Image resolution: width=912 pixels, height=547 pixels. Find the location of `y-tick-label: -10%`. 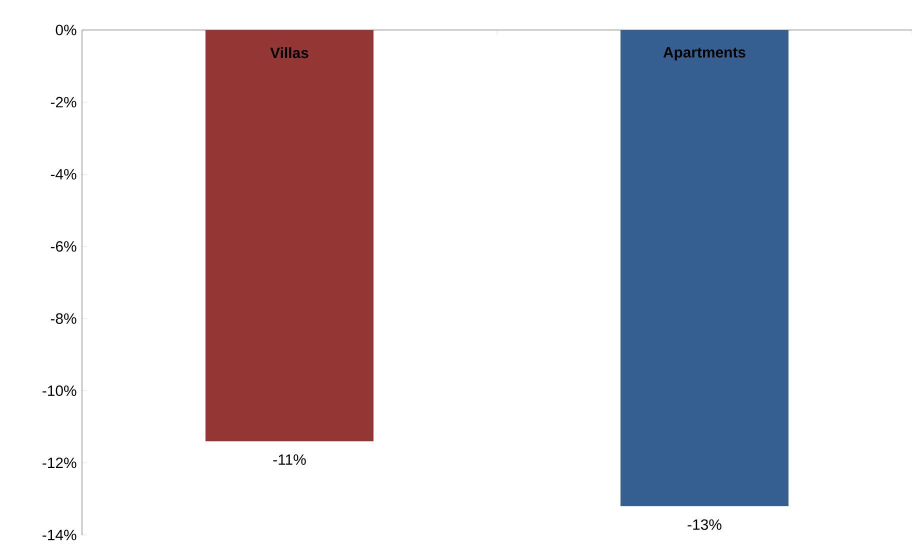

y-tick-label: -10% is located at coordinates (59, 390).